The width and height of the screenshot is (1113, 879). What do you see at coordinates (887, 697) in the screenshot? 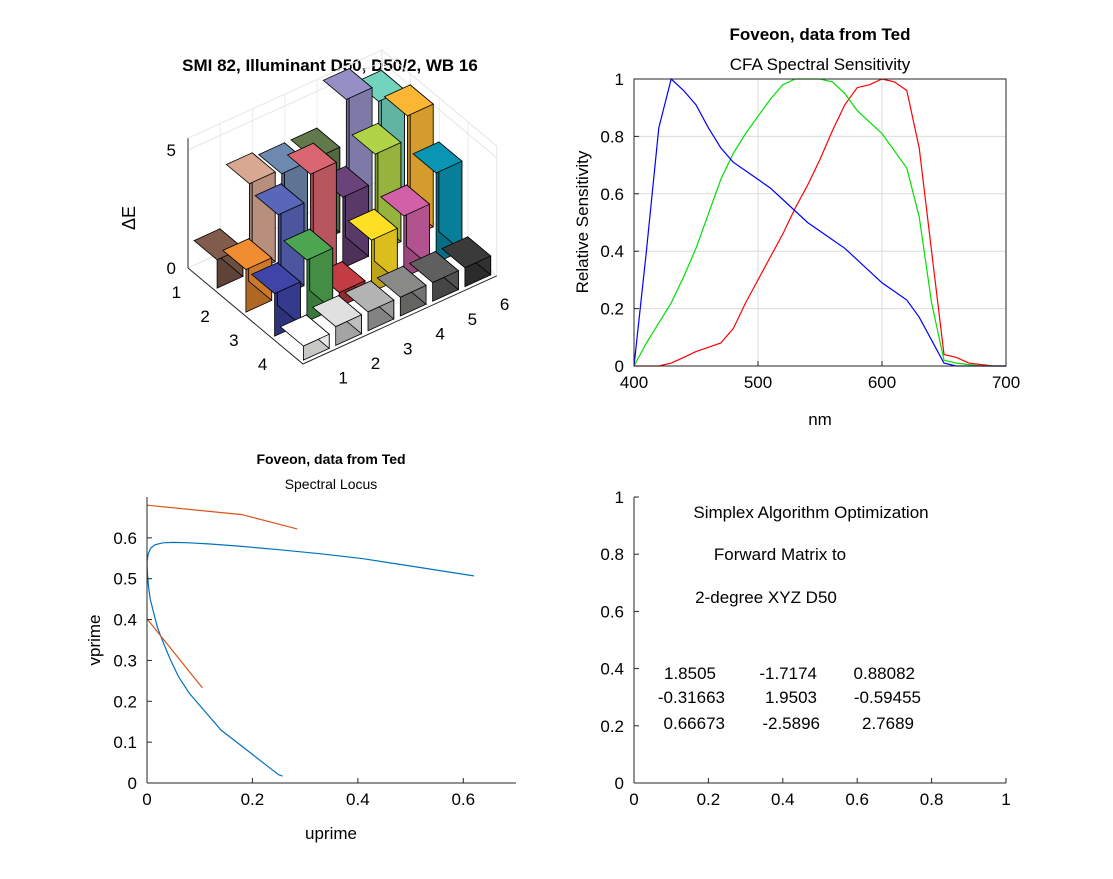
I see `matrix-cell: -0.59455` at bounding box center [887, 697].